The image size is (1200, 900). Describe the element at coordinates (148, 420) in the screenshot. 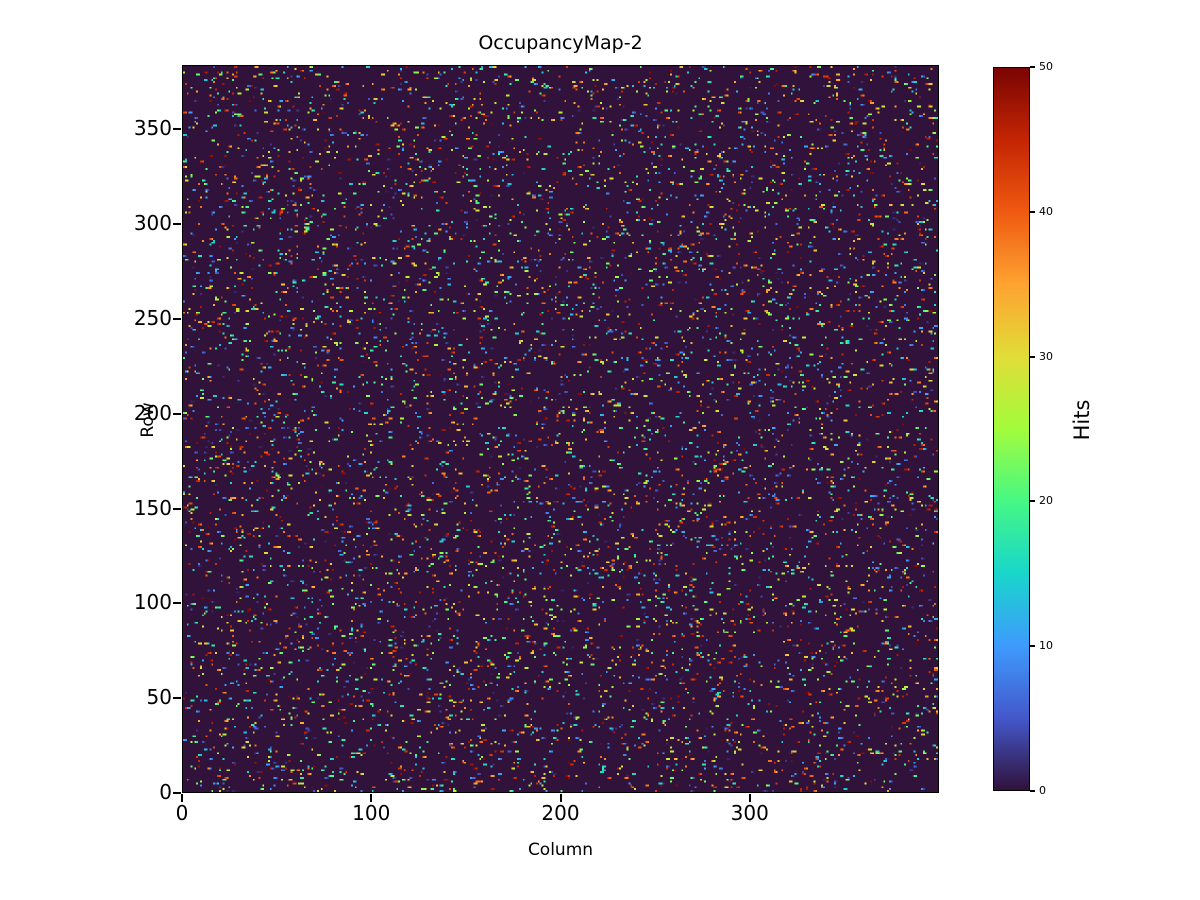

I see `y-axis-label: Row` at that location.